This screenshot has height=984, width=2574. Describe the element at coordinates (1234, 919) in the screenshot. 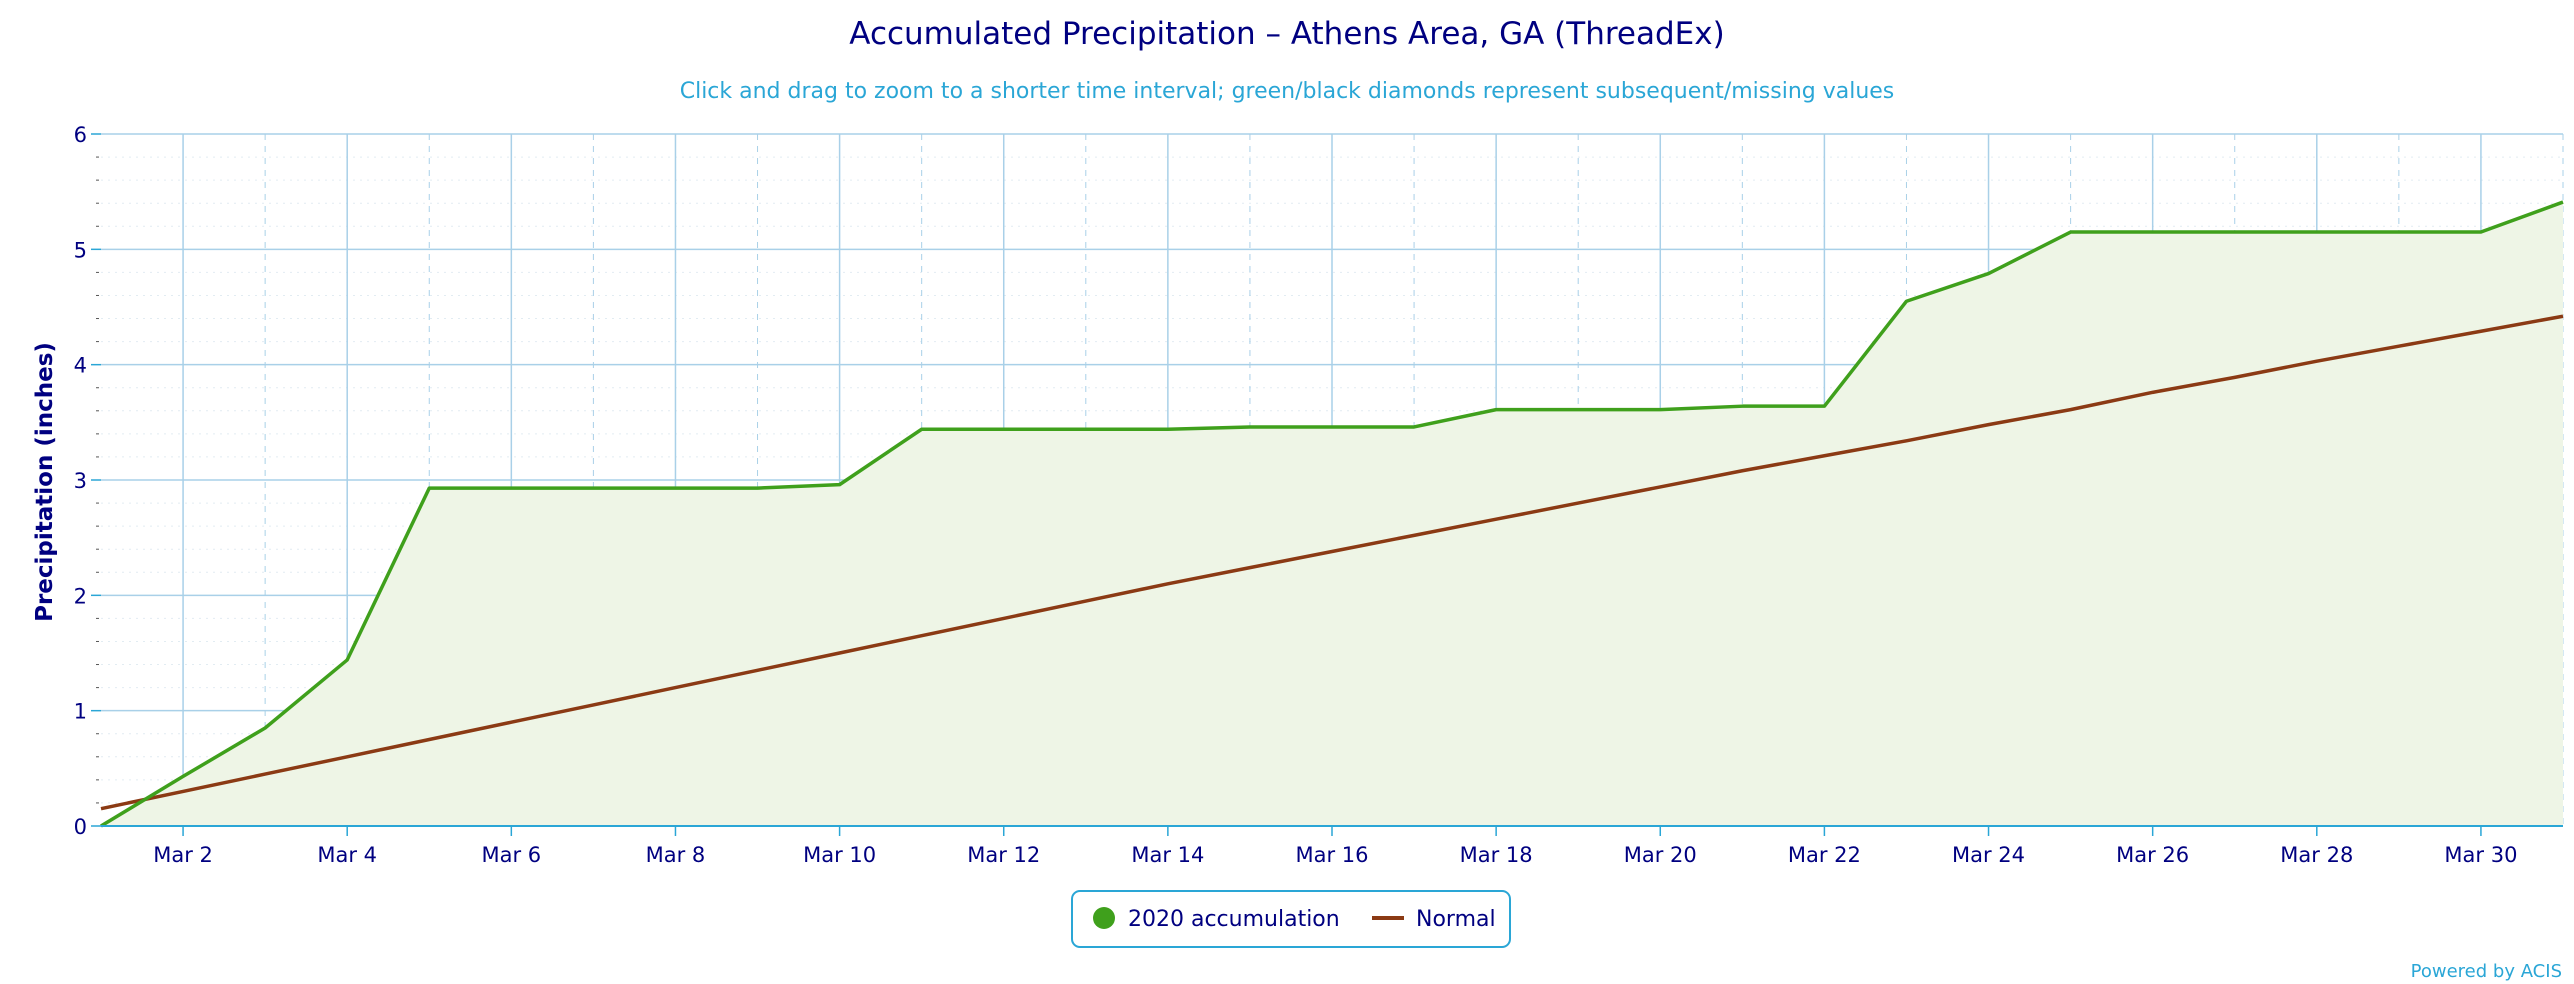

I see `legend-label: 2020 accumulation` at that location.